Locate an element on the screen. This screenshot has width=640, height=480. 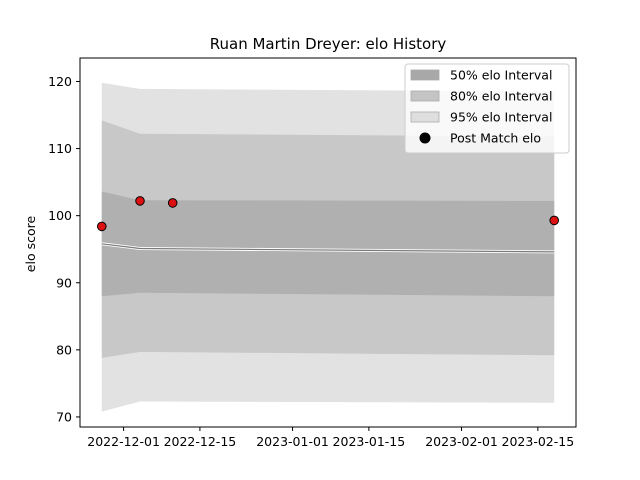
legend-box is located at coordinates (487, 108).